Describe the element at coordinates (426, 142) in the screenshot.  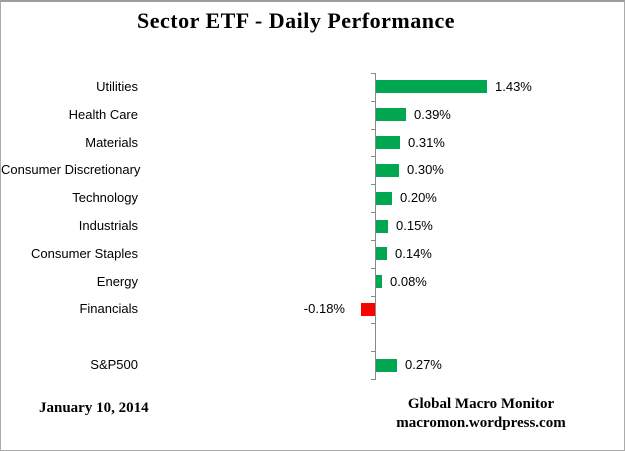
I see `value-label: 0.31%` at that location.